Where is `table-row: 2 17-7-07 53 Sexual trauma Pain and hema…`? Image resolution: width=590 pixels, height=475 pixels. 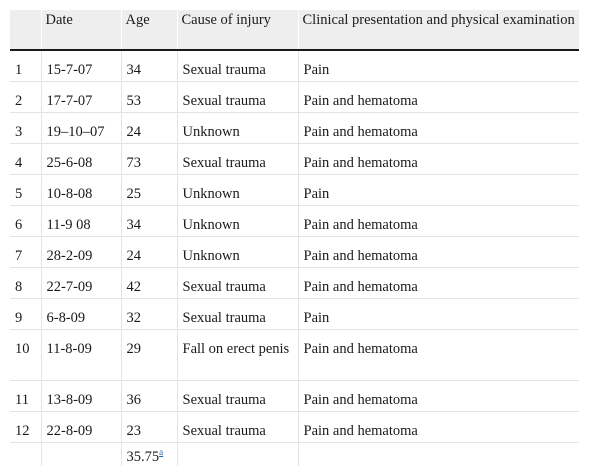
table-row: 2 17-7-07 53 Sexual trauma Pain and hema… is located at coordinates (294, 97).